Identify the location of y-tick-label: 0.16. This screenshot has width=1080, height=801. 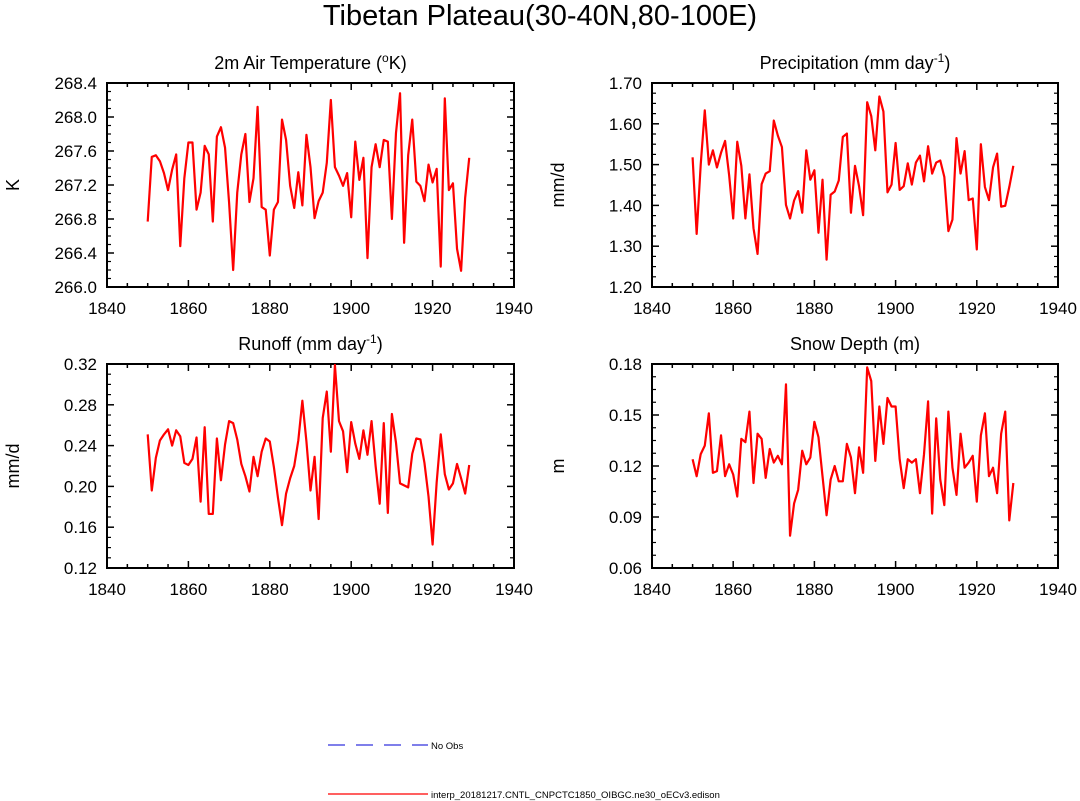
(80, 527).